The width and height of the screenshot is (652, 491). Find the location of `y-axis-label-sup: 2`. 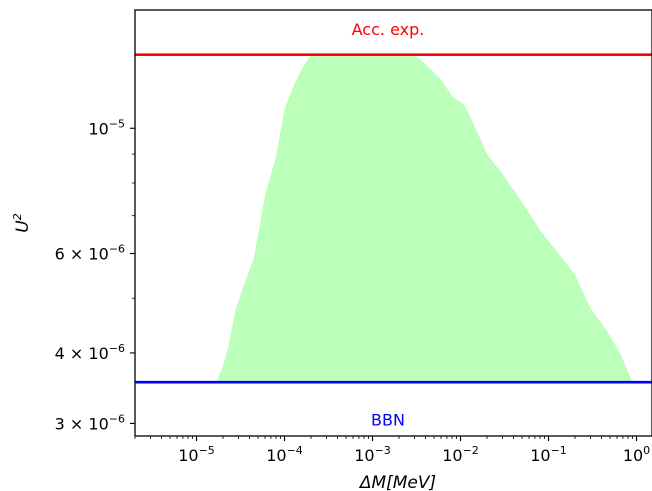

y-axis-label-sup: 2 is located at coordinates (17, 216).